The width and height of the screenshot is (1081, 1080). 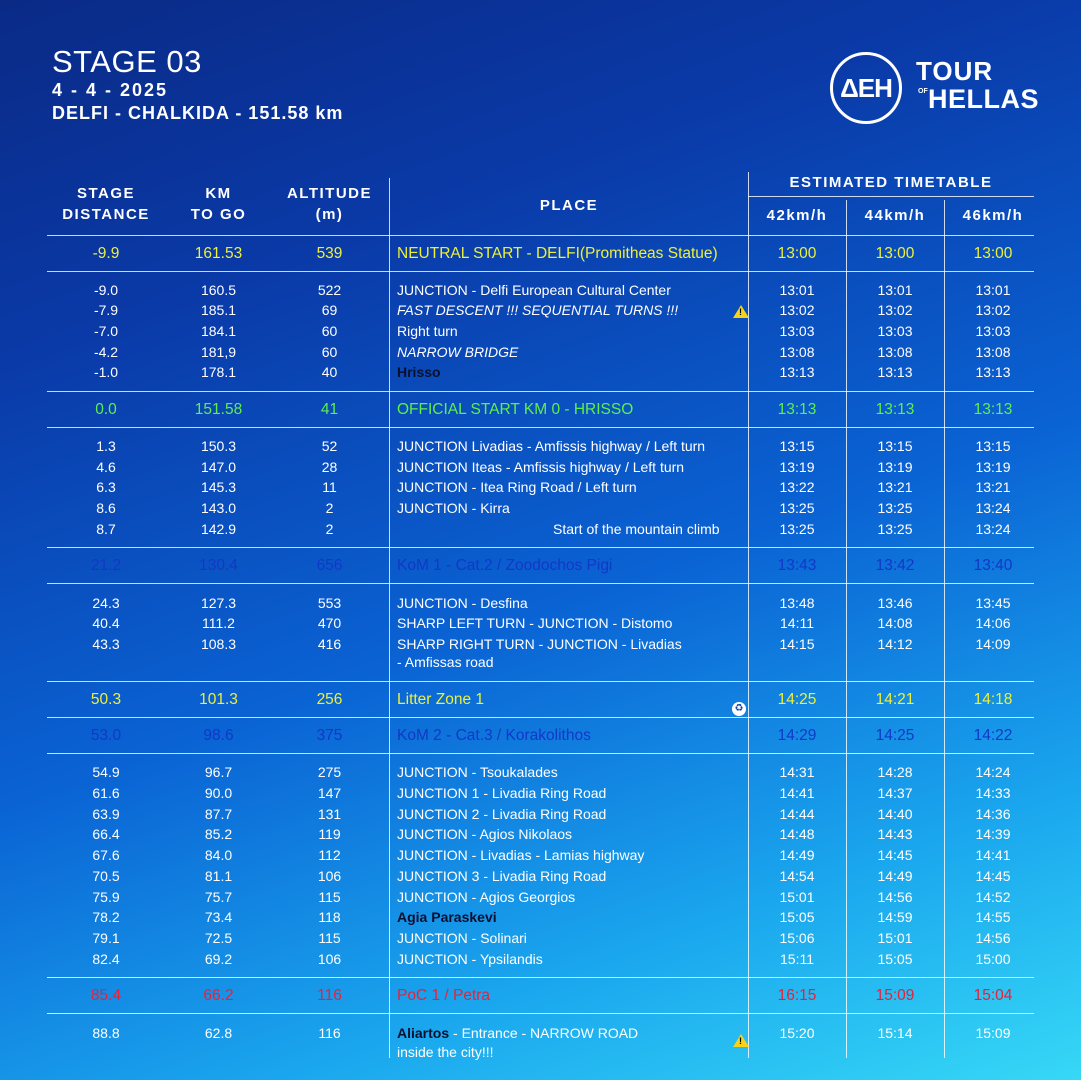 What do you see at coordinates (106, 699) in the screenshot?
I see `stage-distance: 50.3` at bounding box center [106, 699].